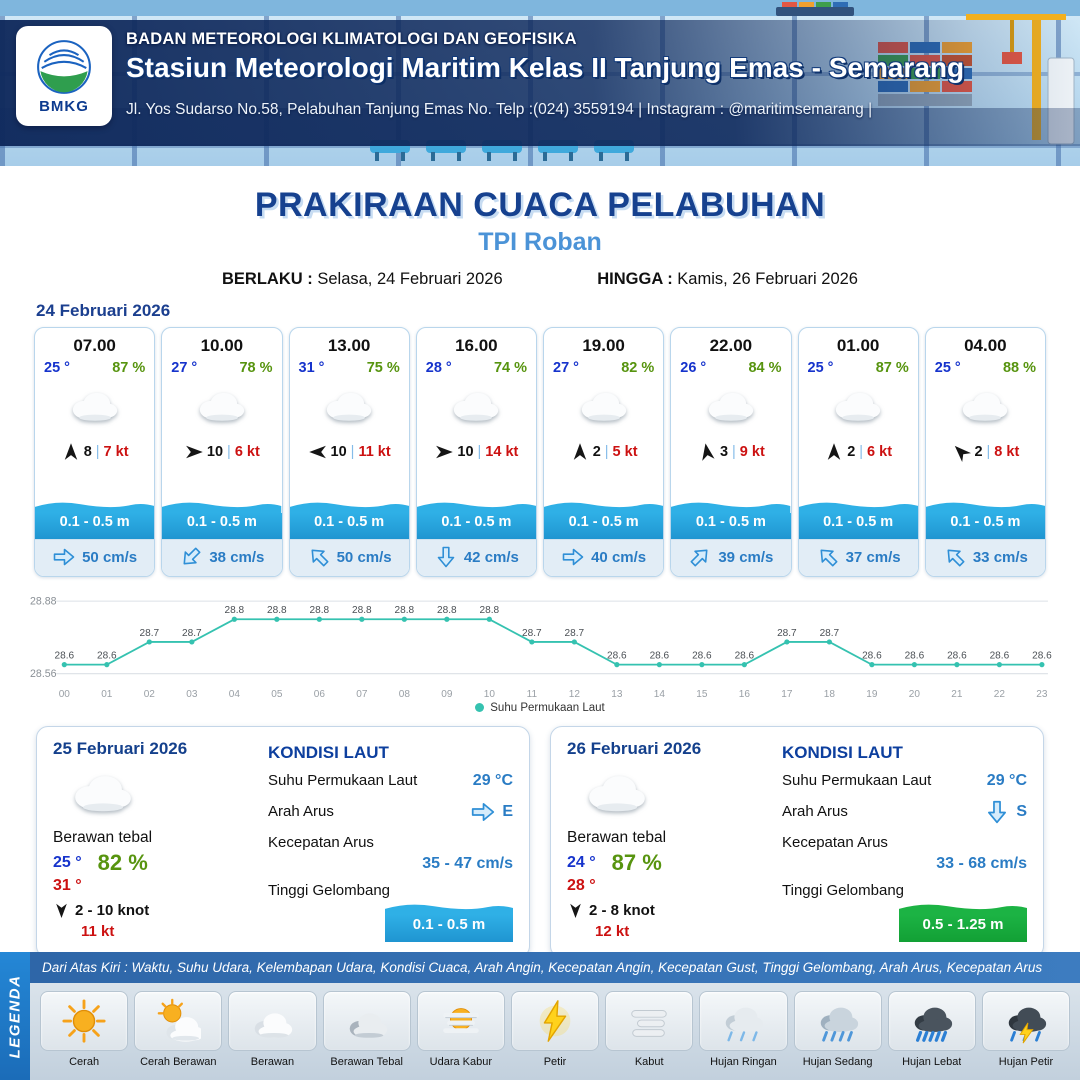 This screenshot has width=1080, height=1080. What do you see at coordinates (103, 310) in the screenshot?
I see `forecast-date: 24 Februari 2026` at bounding box center [103, 310].